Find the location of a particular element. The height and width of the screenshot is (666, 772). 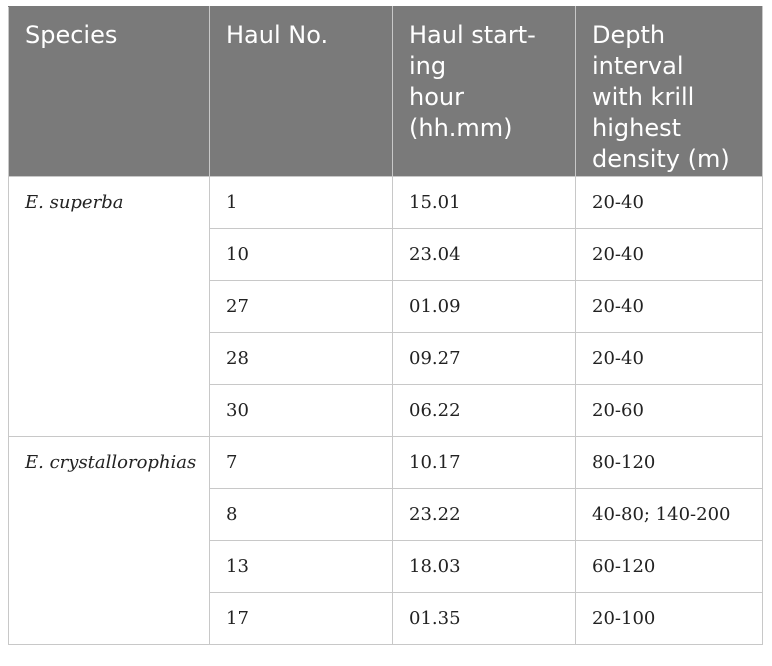

table-row: 27 01.09 20-40 is located at coordinates (386, 306).